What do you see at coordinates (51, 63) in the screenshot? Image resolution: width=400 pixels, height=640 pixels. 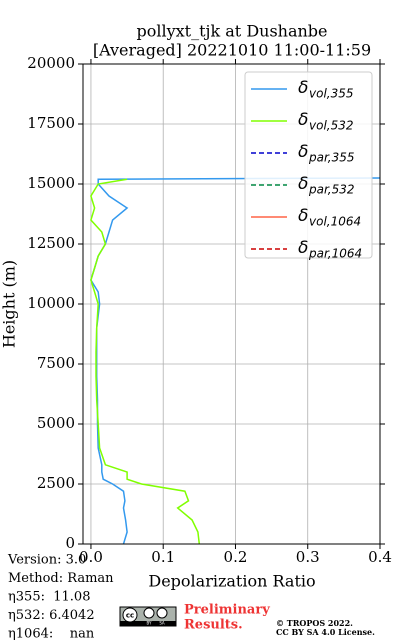 I see `y-tick-label: 20000` at bounding box center [51, 63].